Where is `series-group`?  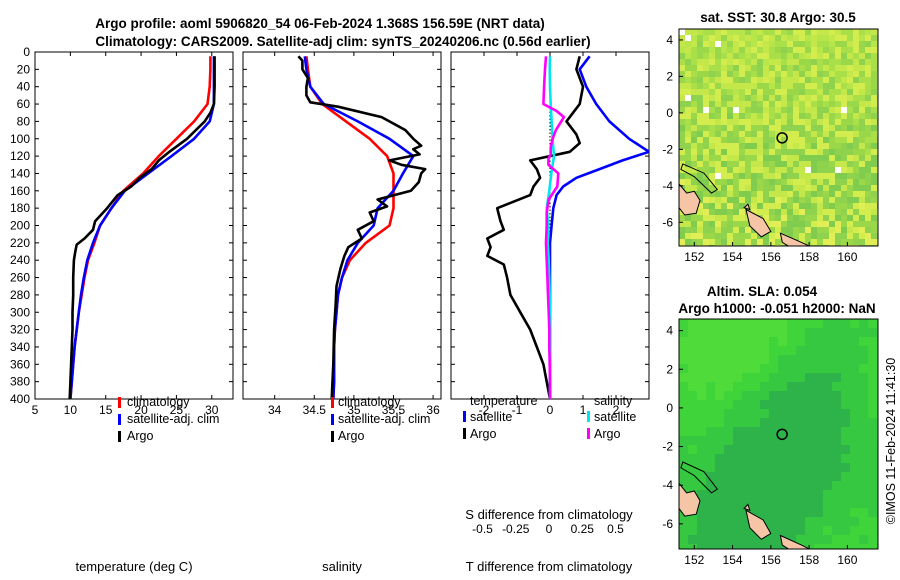
series-group is located at coordinates (567, 227).